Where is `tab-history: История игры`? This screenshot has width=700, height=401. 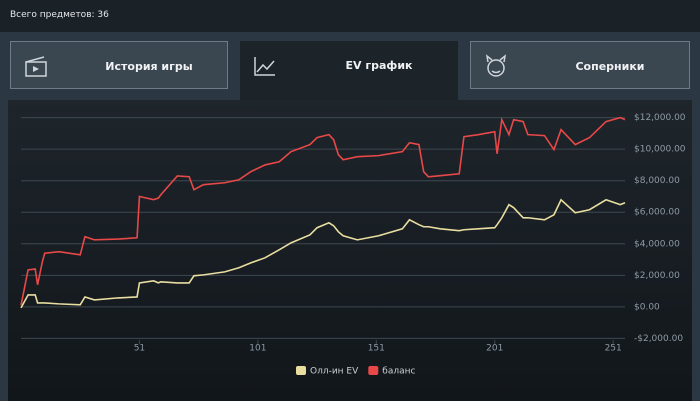
tab-history: История игры is located at coordinates (119, 65).